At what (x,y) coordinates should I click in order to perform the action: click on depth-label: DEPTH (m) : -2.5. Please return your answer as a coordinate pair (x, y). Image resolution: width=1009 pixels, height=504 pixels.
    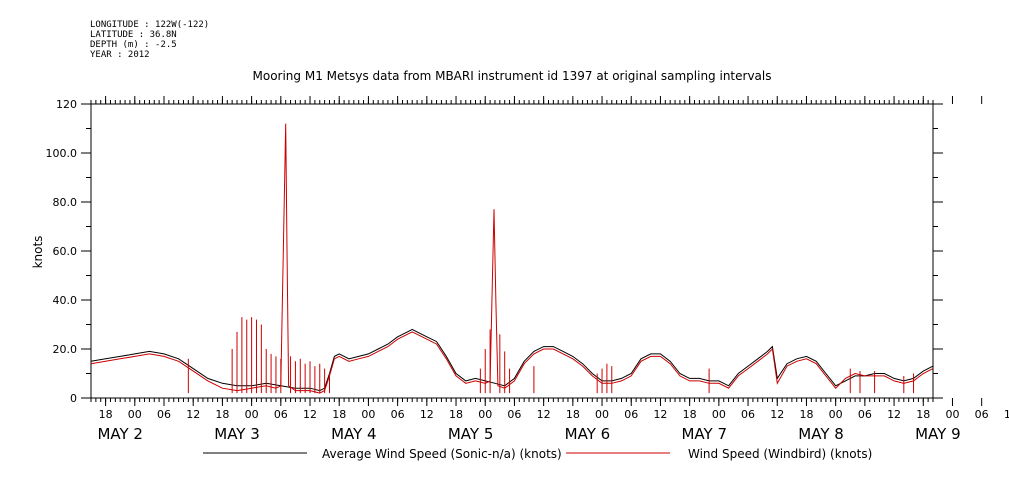
    Looking at the image, I should click on (133, 45).